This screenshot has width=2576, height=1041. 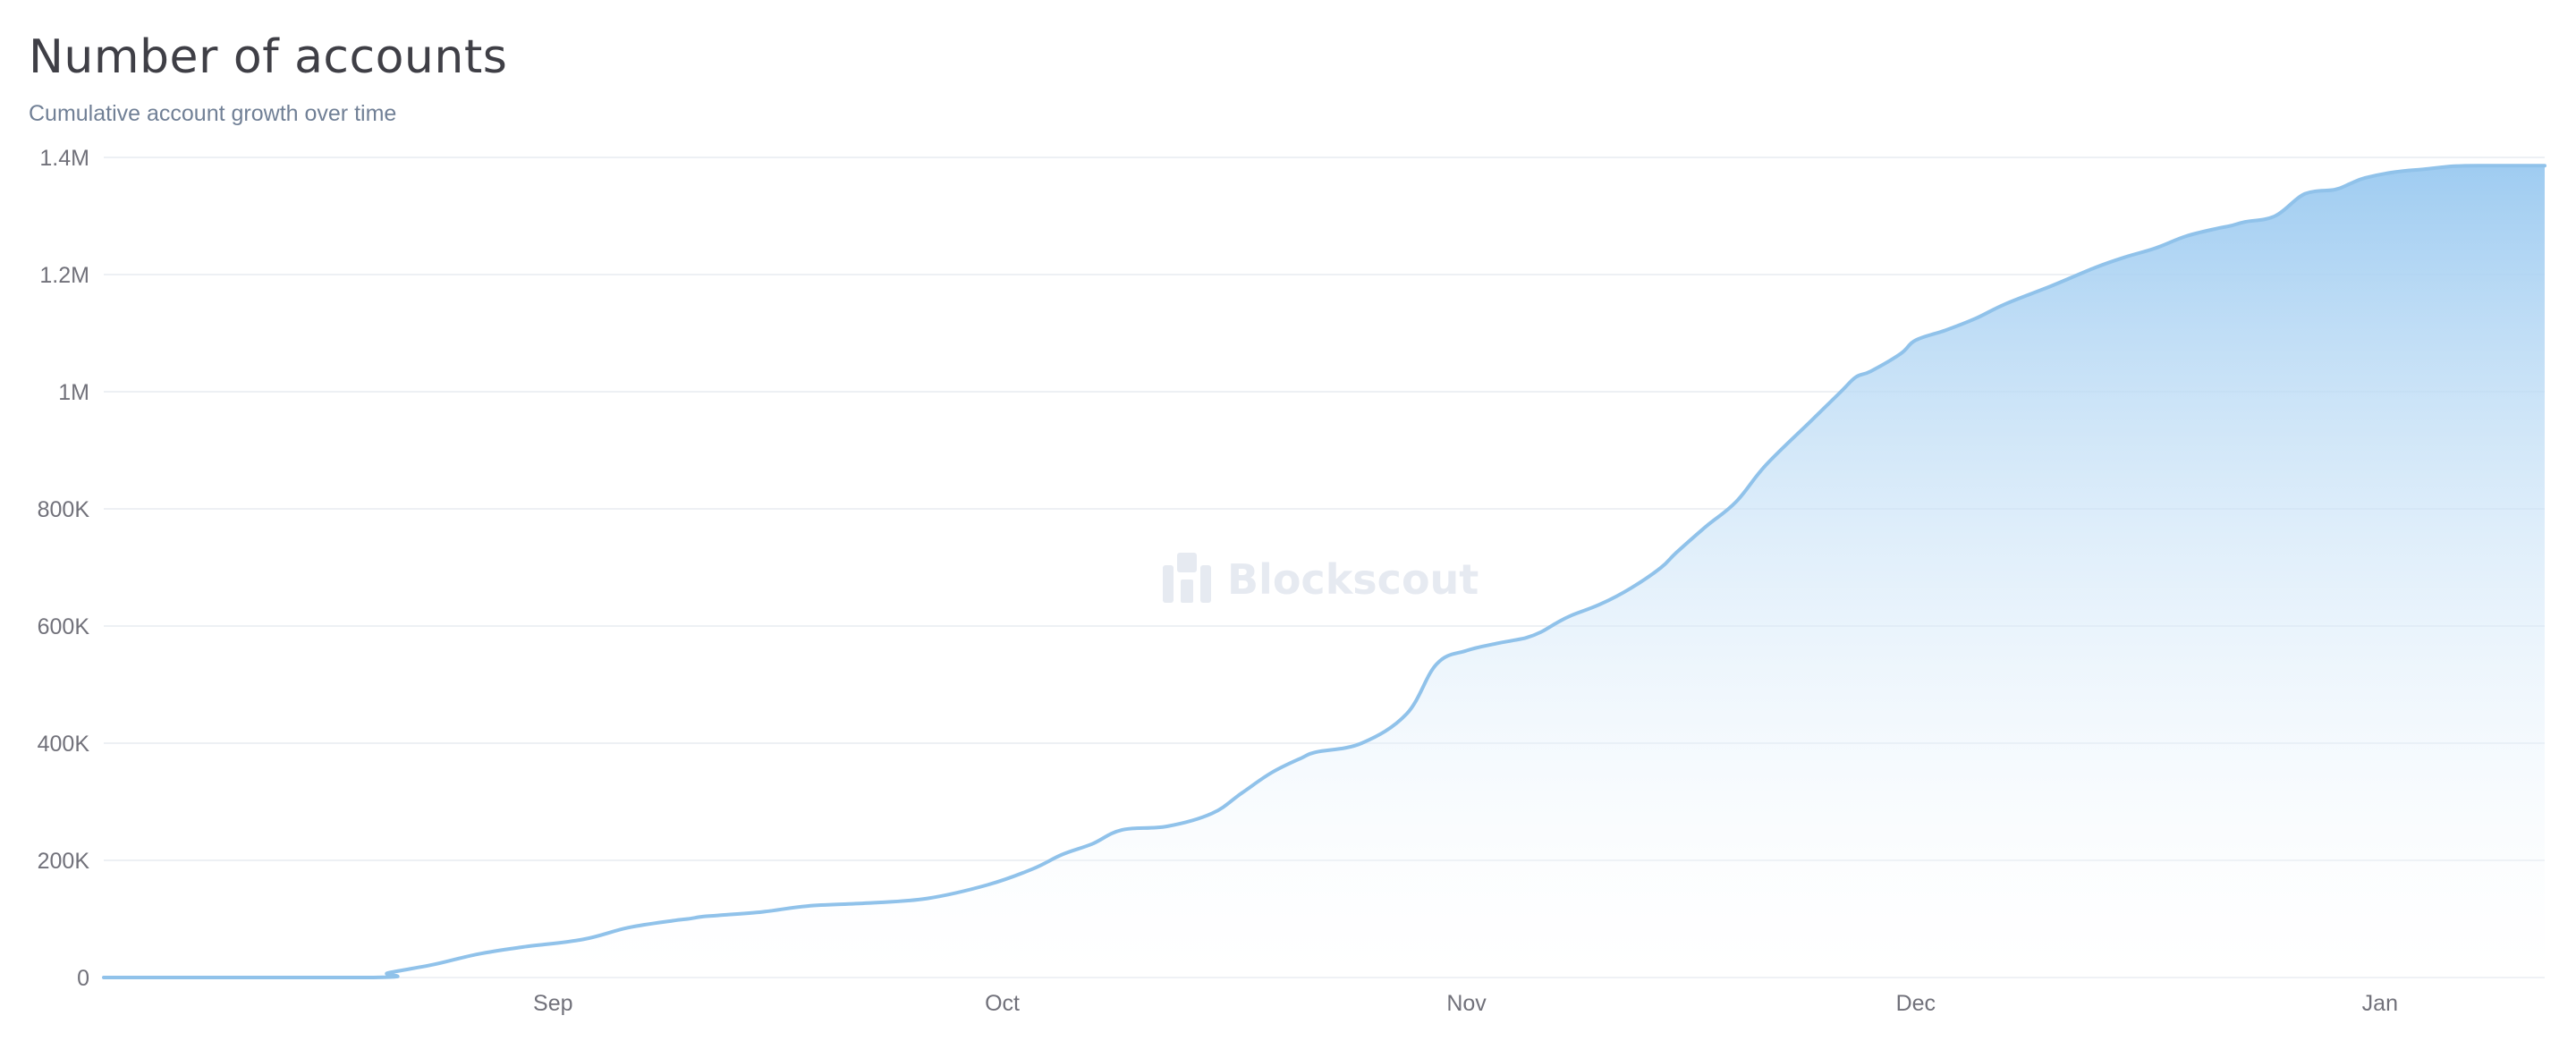 I want to click on y-tick-label: 200K, so click(x=64, y=862).